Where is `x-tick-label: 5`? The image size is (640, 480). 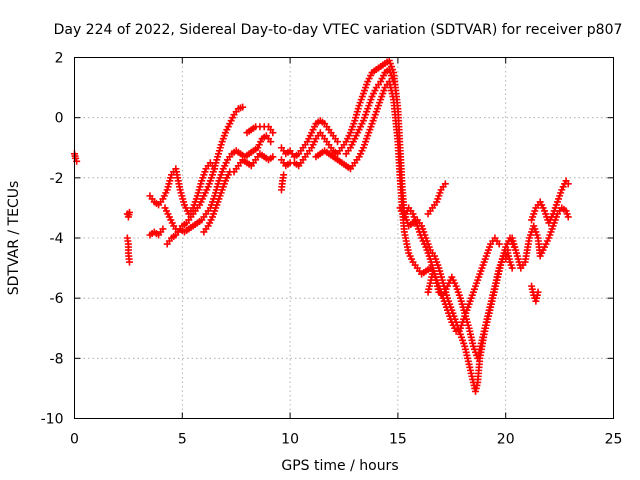 x-tick-label: 5 is located at coordinates (182, 440).